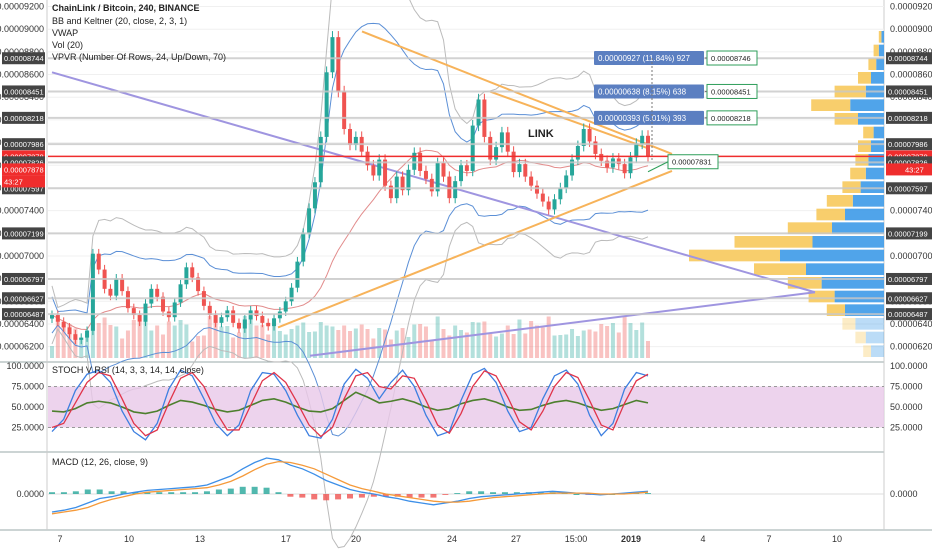 Image resolution: width=932 pixels, height=550 pixels. What do you see at coordinates (786, 194) in the screenshot?
I see `volume-profile` at bounding box center [786, 194].